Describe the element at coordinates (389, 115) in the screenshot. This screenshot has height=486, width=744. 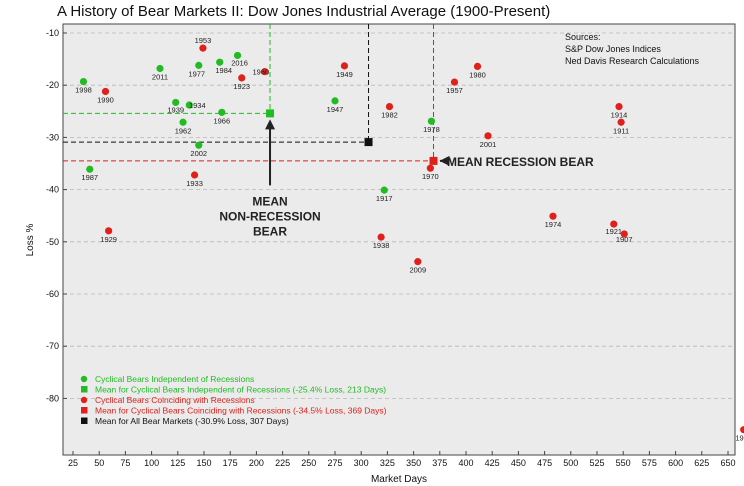
I see `point-label: 1982` at that location.